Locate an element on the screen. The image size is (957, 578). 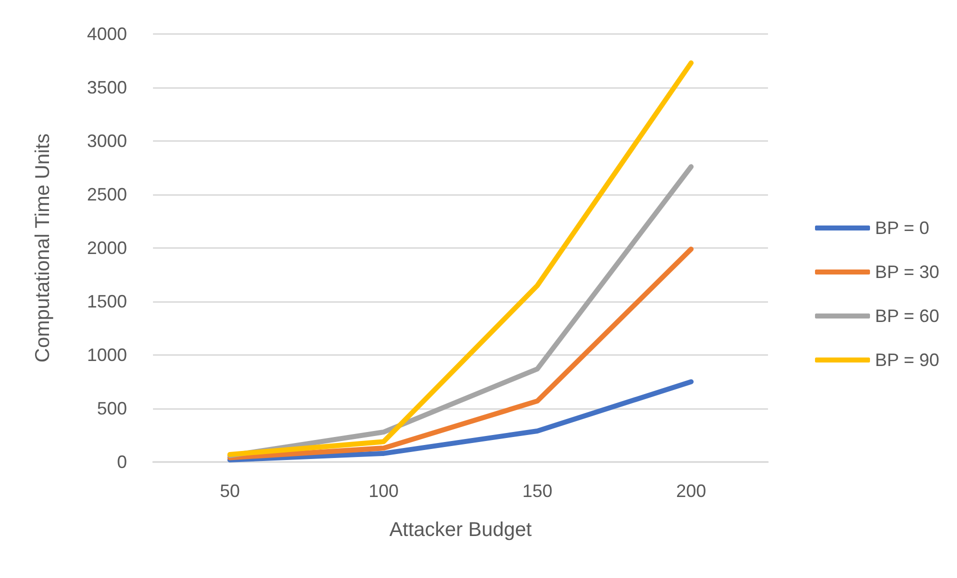
y-tick-label: 2500 is located at coordinates (106, 194).